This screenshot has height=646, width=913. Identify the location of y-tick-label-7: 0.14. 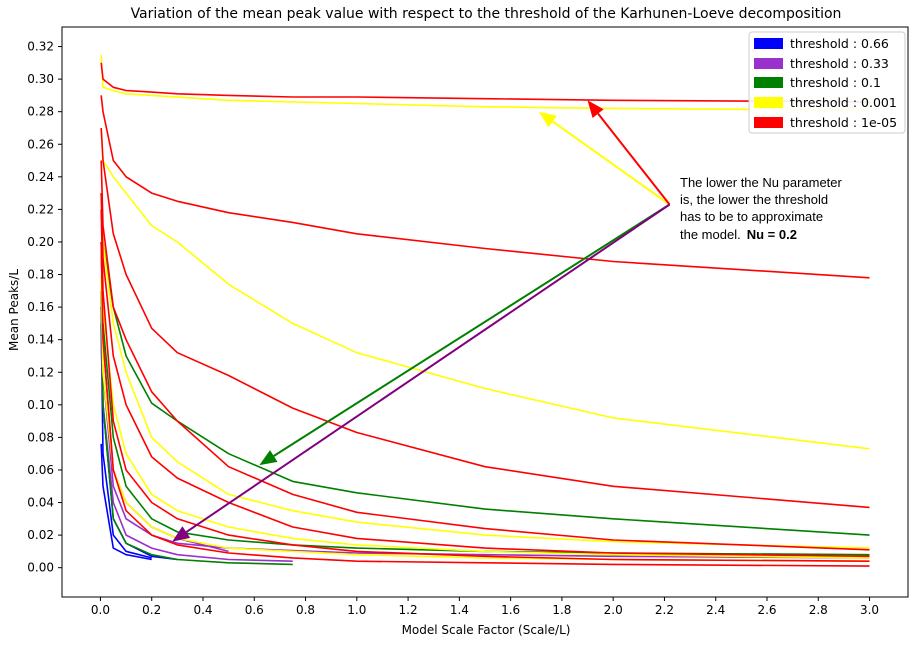
(40, 340).